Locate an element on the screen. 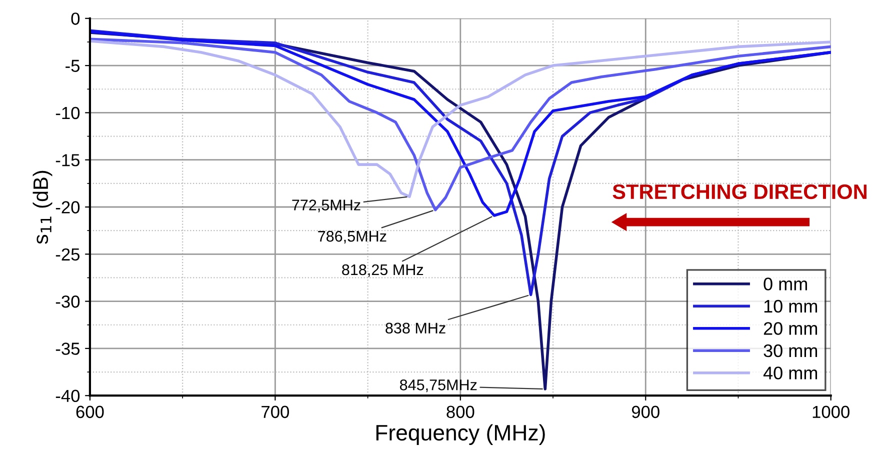  annotation: 845,75MHz is located at coordinates (438, 386).